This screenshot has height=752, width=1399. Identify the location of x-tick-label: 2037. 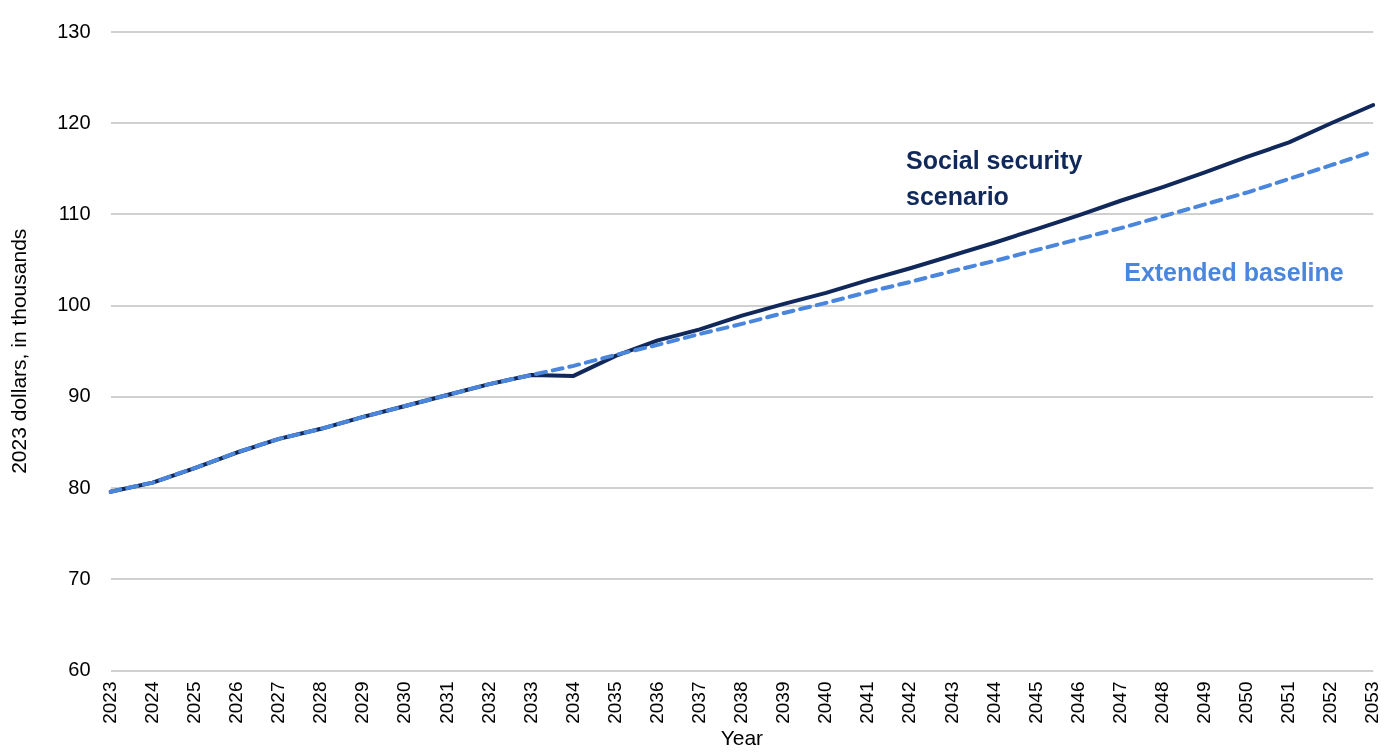
(699, 702).